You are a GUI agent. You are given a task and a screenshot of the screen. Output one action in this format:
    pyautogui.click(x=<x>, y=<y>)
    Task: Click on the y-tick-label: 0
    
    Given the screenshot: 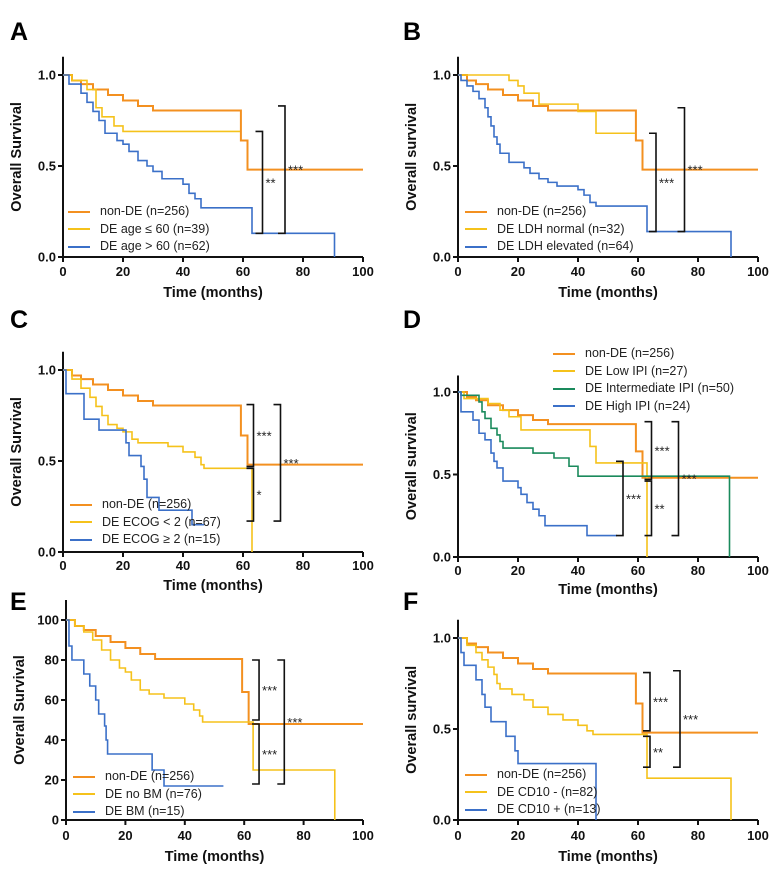 What is the action you would take?
    pyautogui.click(x=55, y=820)
    